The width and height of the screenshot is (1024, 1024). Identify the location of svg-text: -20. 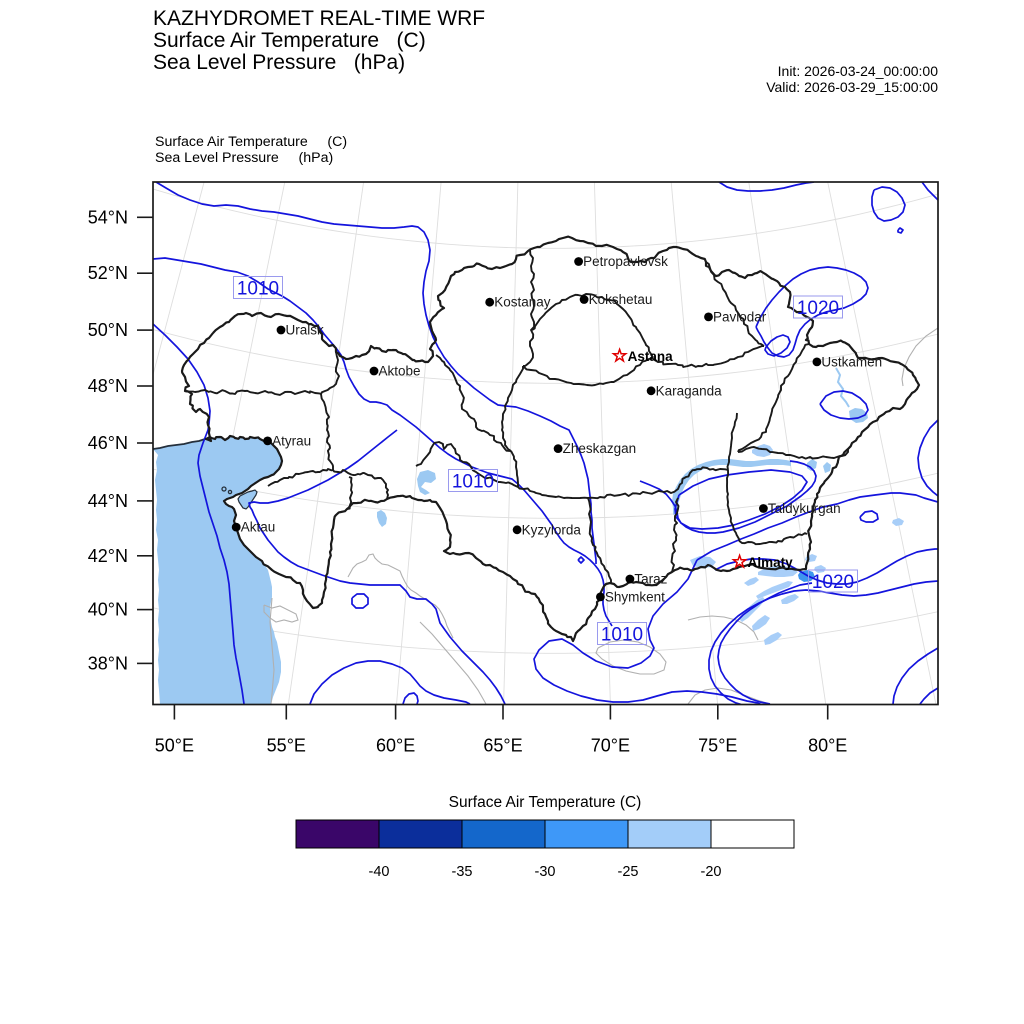
(711, 872).